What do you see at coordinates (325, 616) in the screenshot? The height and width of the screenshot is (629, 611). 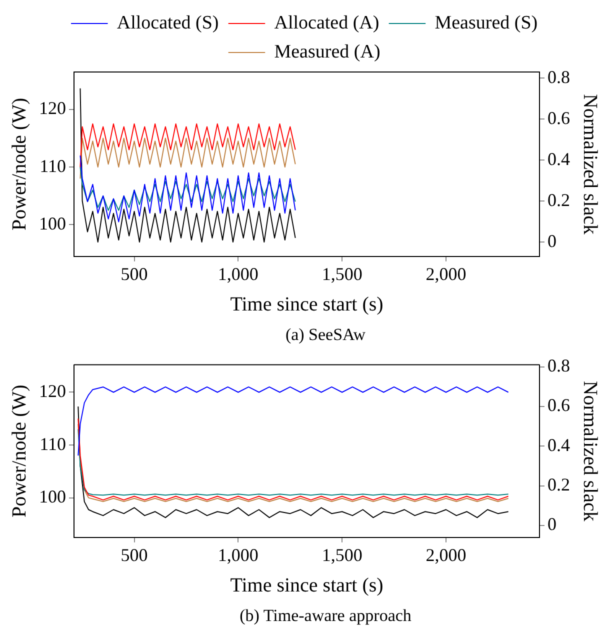 I see `text: (b) Time-aware approach` at bounding box center [325, 616].